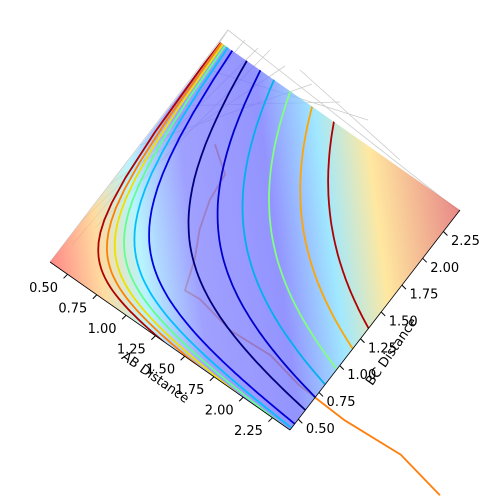 This screenshot has width=500, height=496. What do you see at coordinates (361, 375) in the screenshot?
I see `y-tick-label: 1.00` at bounding box center [361, 375].